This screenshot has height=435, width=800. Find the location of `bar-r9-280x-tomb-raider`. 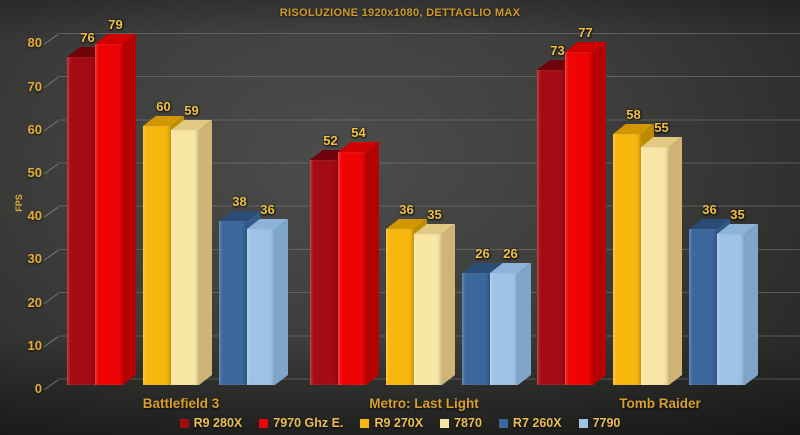

bar-r9-280x-tomb-raider is located at coordinates (557, 222).